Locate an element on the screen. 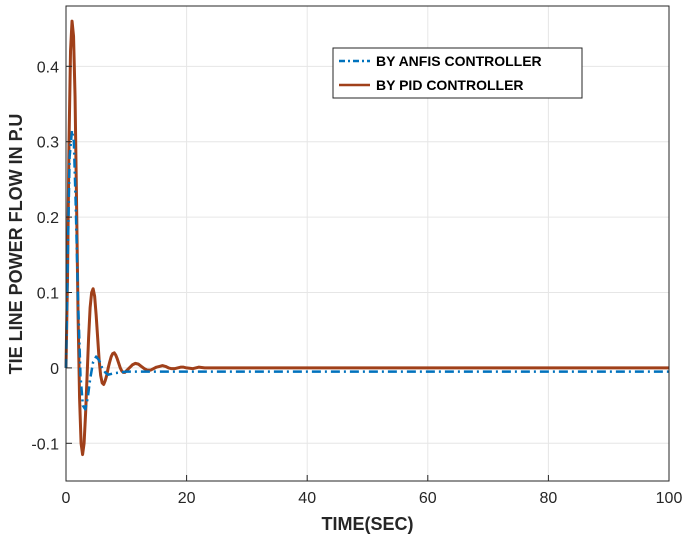 This screenshot has height=542, width=685. legend-box is located at coordinates (457, 73).